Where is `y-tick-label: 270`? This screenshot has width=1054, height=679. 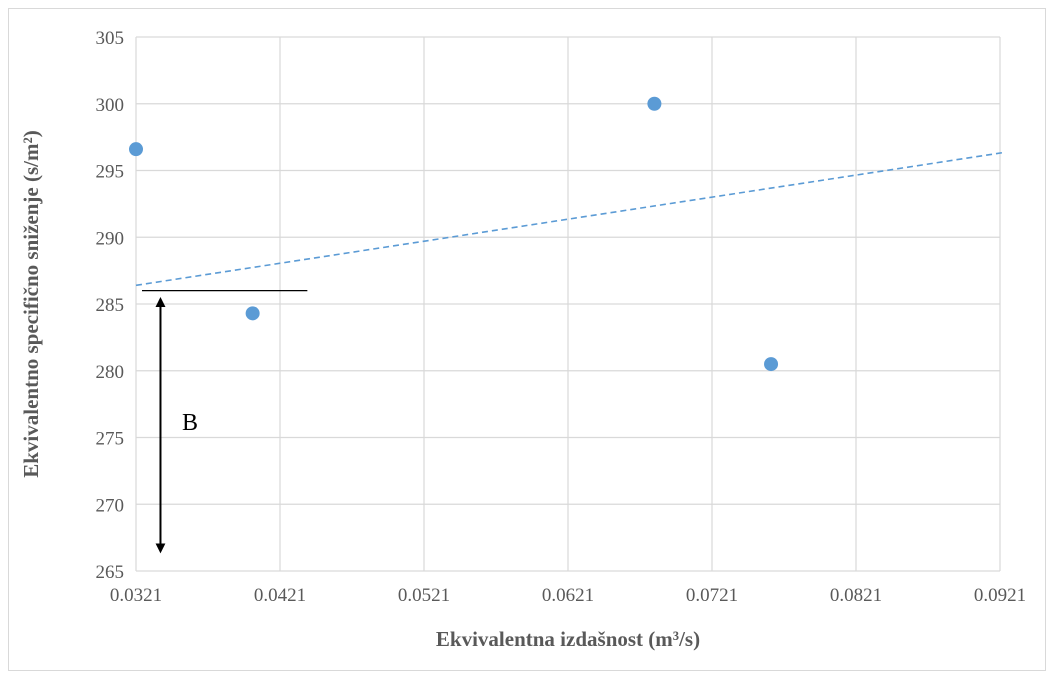 y-tick-label: 270 is located at coordinates (110, 505).